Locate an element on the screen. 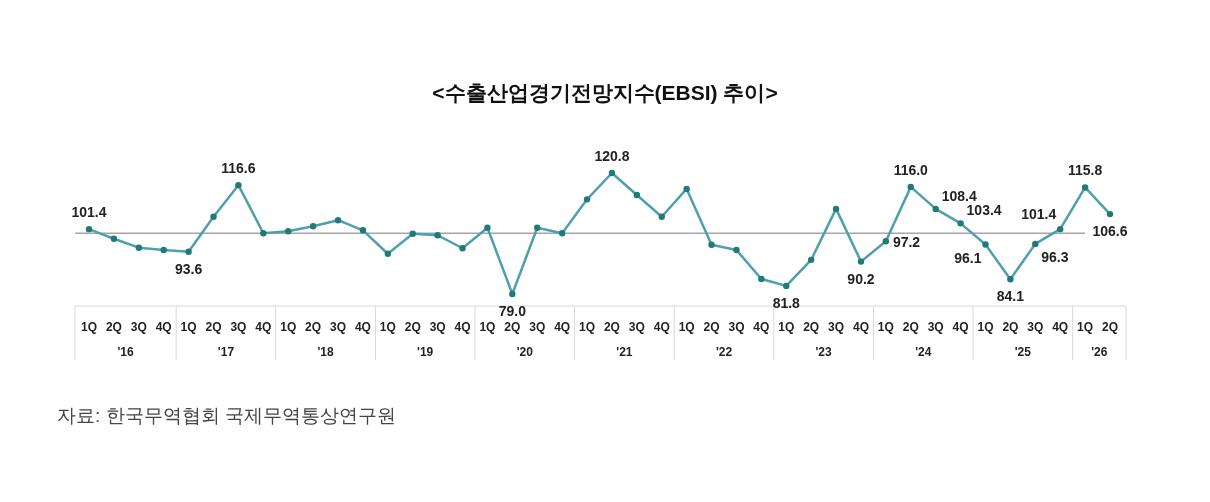  data-label: 97.2 is located at coordinates (906, 242).